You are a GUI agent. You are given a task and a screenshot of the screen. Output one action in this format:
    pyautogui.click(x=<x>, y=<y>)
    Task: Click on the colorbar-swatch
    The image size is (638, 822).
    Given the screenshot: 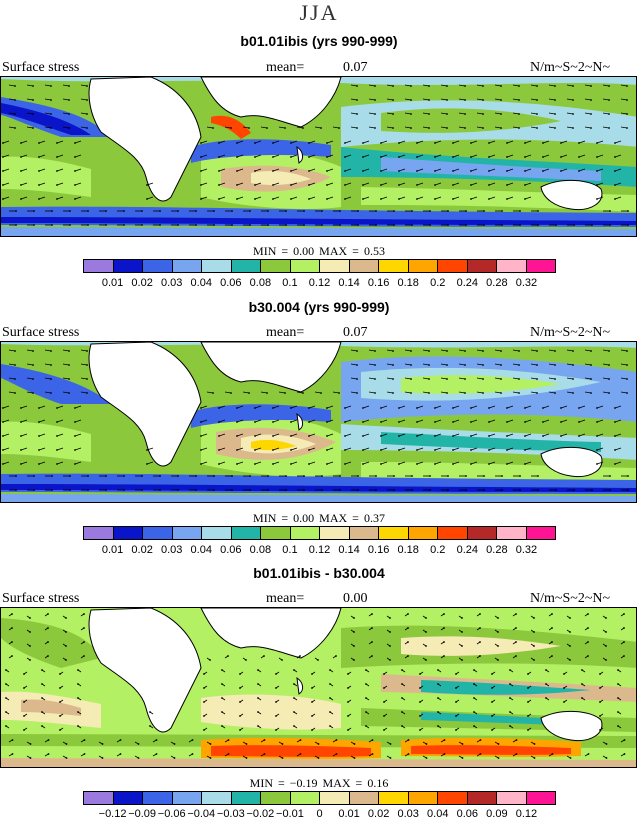 What is the action you would take?
    pyautogui.click(x=305, y=266)
    